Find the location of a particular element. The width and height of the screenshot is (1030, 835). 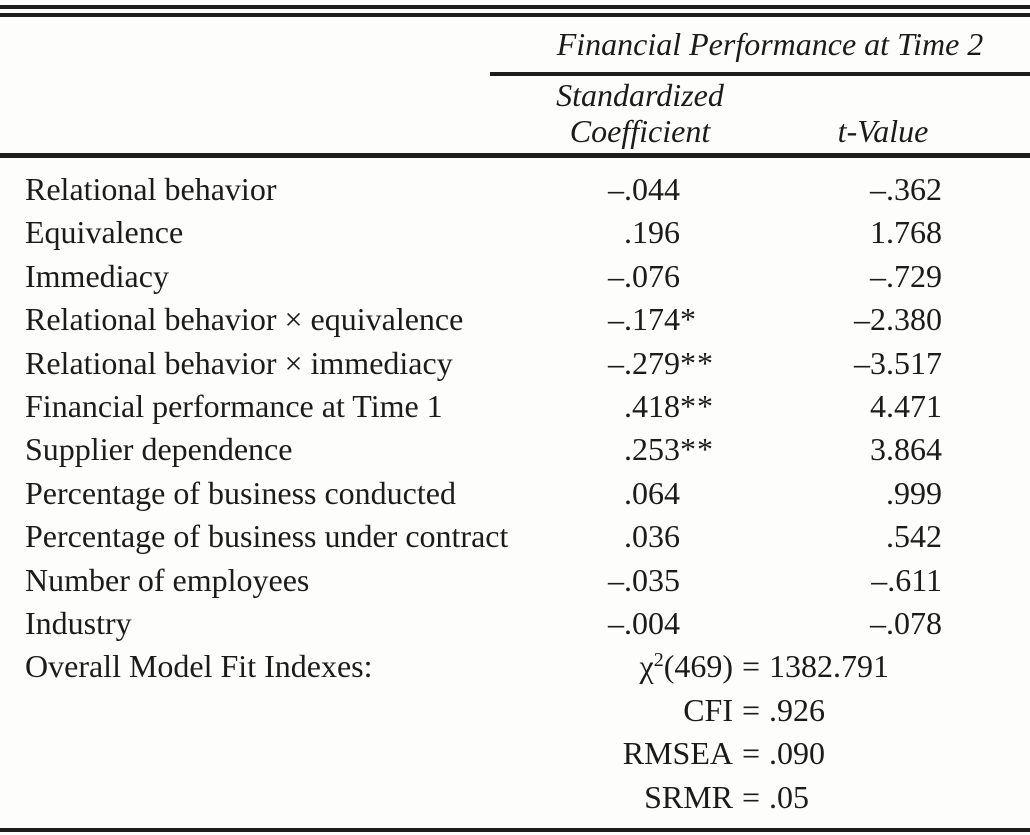

spanner-title: Financial Performance at Time 2 is located at coordinates (770, 44).